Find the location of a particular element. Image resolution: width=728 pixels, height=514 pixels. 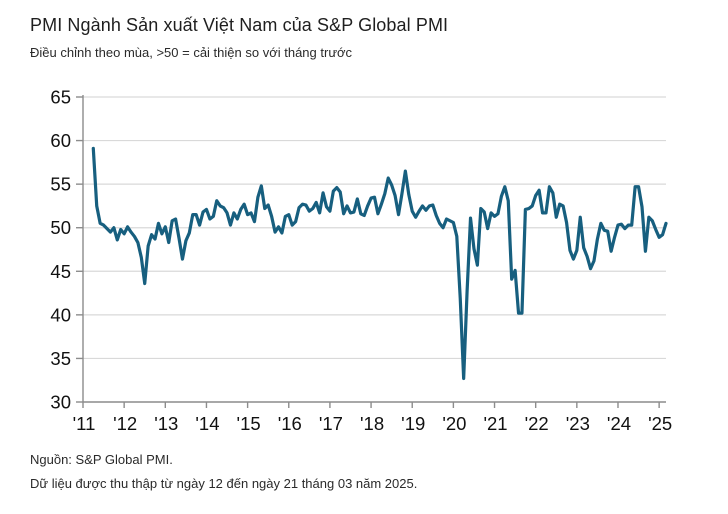

y-tick-label: 40 is located at coordinates (60, 314).